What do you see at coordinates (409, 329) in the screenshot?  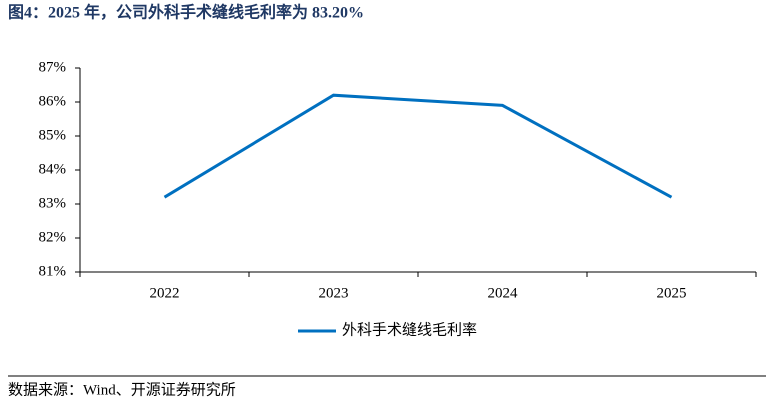 I see `legend-label: 外科手术缝线毛利率` at bounding box center [409, 329].